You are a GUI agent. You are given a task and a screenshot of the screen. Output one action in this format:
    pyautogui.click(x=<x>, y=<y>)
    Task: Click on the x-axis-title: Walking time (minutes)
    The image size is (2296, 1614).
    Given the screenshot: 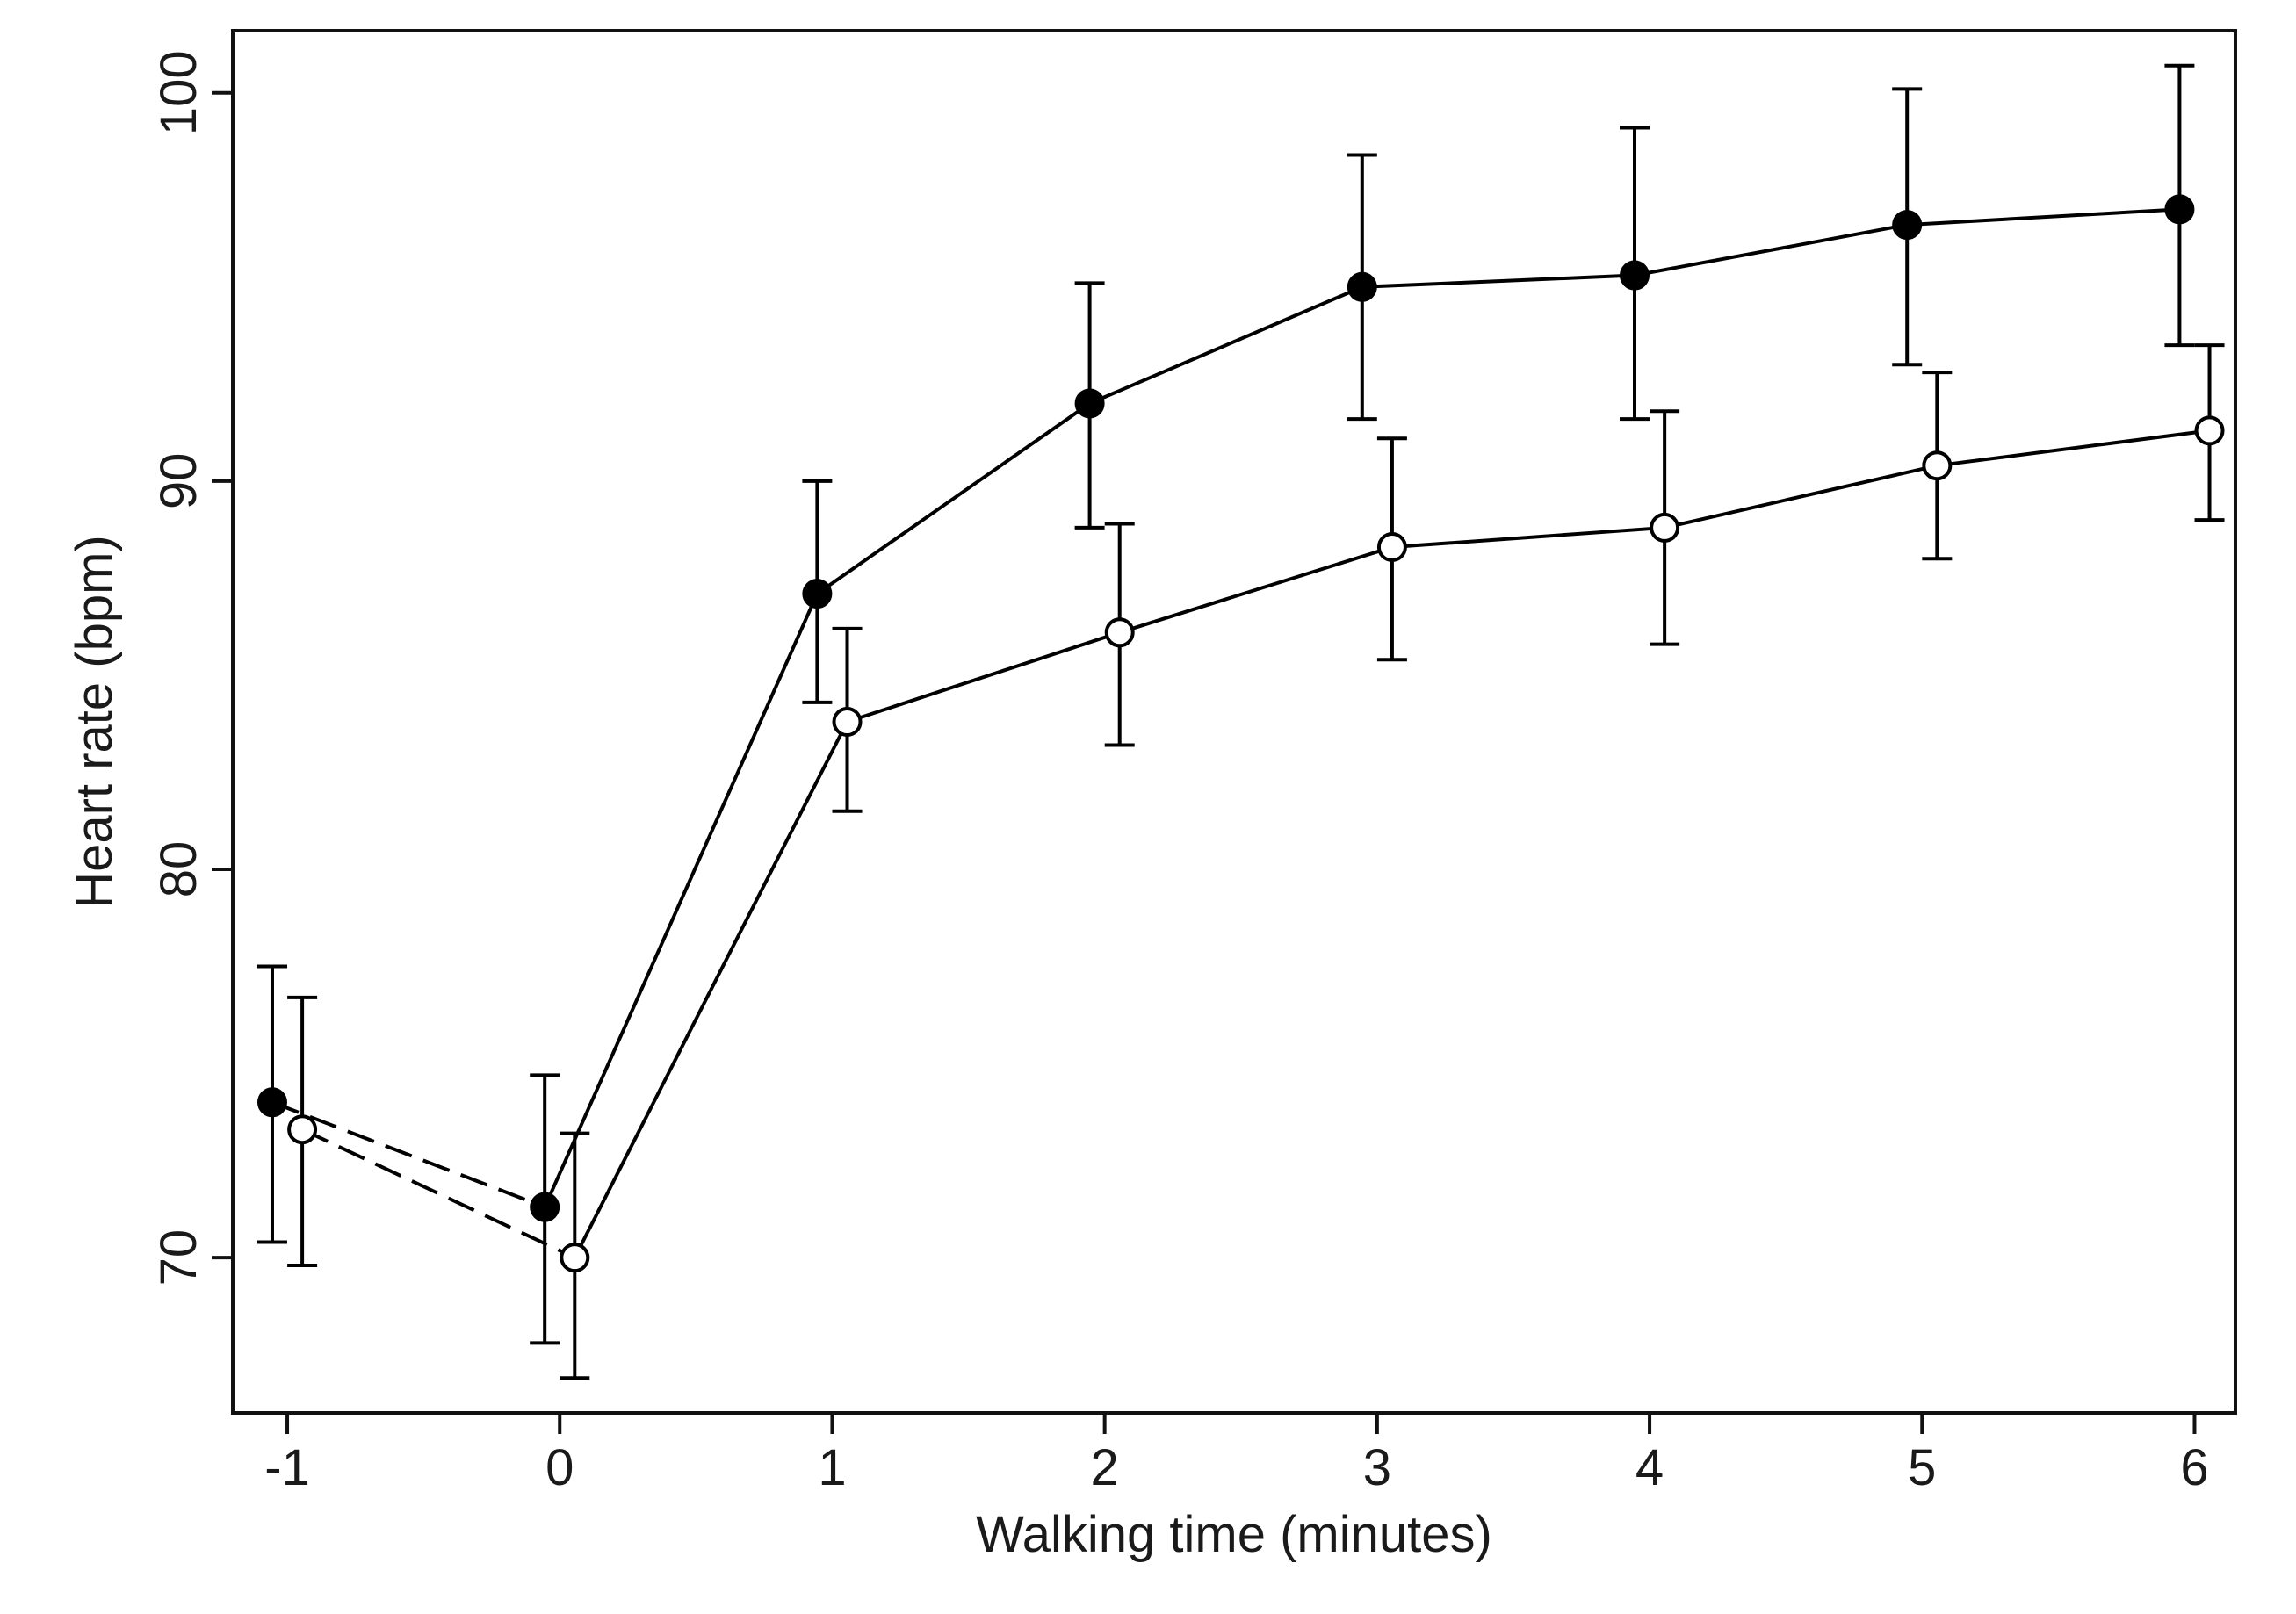 What is the action you would take?
    pyautogui.click(x=1234, y=1534)
    